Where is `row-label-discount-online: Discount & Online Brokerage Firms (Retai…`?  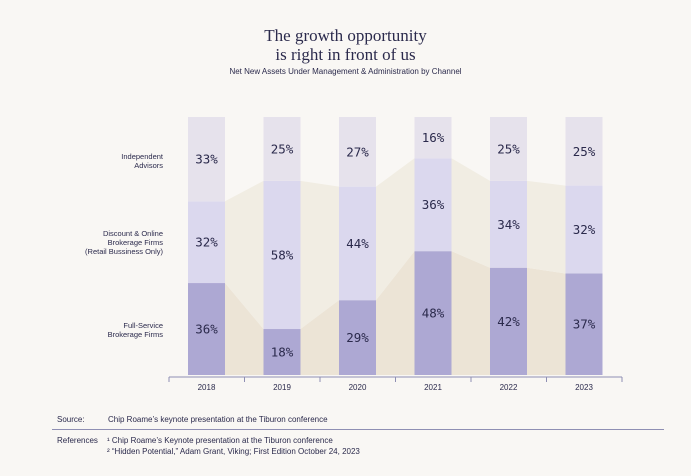
row-label-discount-online: Discount & Online Brokerage Firms (Retai… is located at coordinates (124, 242).